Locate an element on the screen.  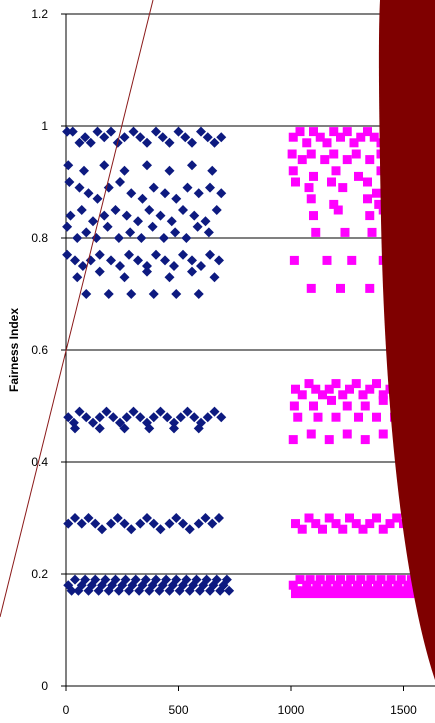
x-tick-label: 500 is located at coordinates (178, 710).